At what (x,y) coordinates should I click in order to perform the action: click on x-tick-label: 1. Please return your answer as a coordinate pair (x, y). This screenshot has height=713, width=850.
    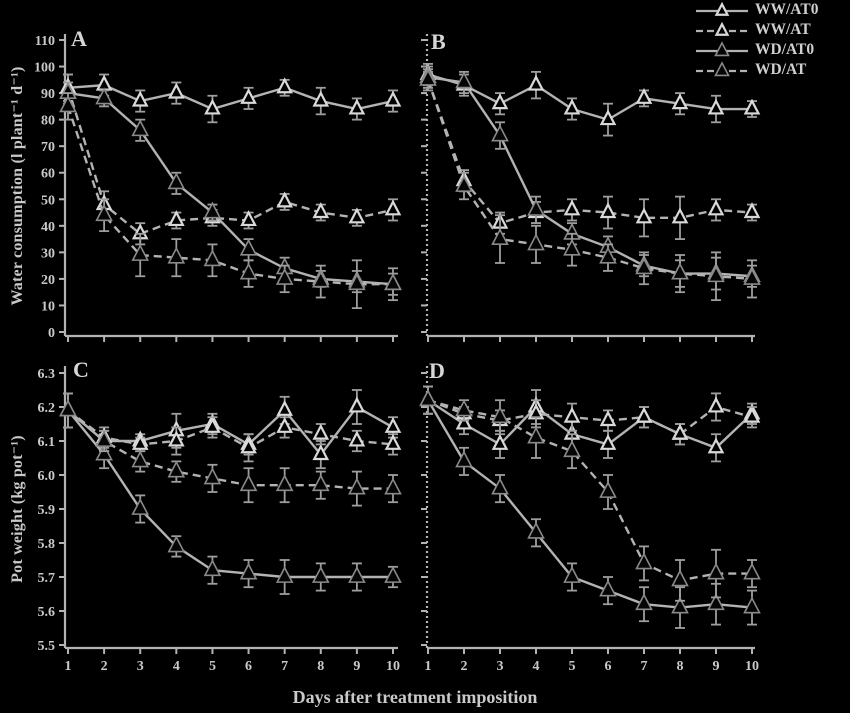
    Looking at the image, I should click on (68, 666).